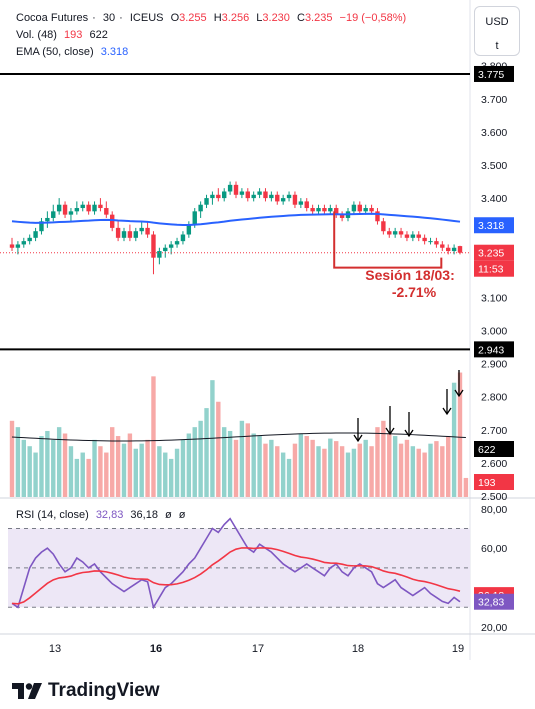 Image resolution: width=535 pixels, height=709 pixels. I want to click on volume-ma-value: 622, so click(98, 35).